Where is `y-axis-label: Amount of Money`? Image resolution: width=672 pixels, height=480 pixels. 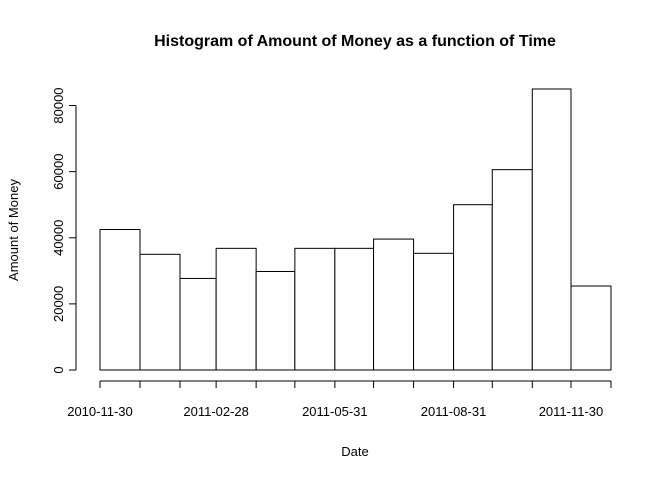 y-axis-label: Amount of Money is located at coordinates (13, 230).